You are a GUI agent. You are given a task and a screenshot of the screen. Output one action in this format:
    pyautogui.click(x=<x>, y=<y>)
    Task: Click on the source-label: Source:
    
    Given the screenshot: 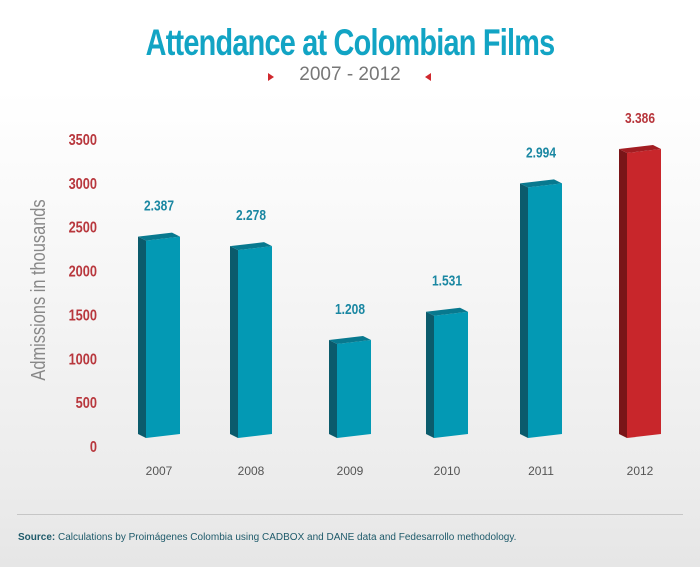 What is the action you would take?
    pyautogui.click(x=37, y=537)
    